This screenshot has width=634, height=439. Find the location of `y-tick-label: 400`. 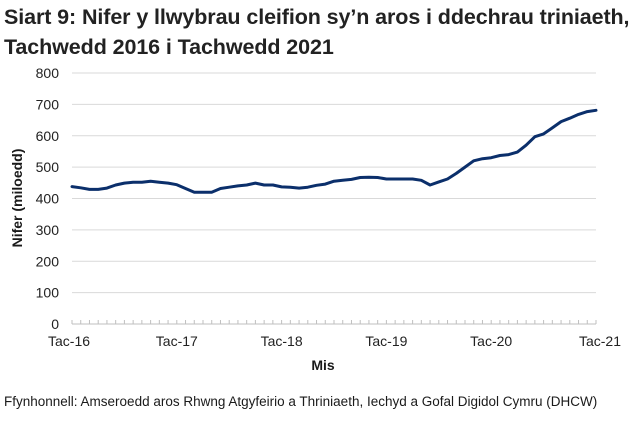

y-tick-label: 400 is located at coordinates (48, 199).